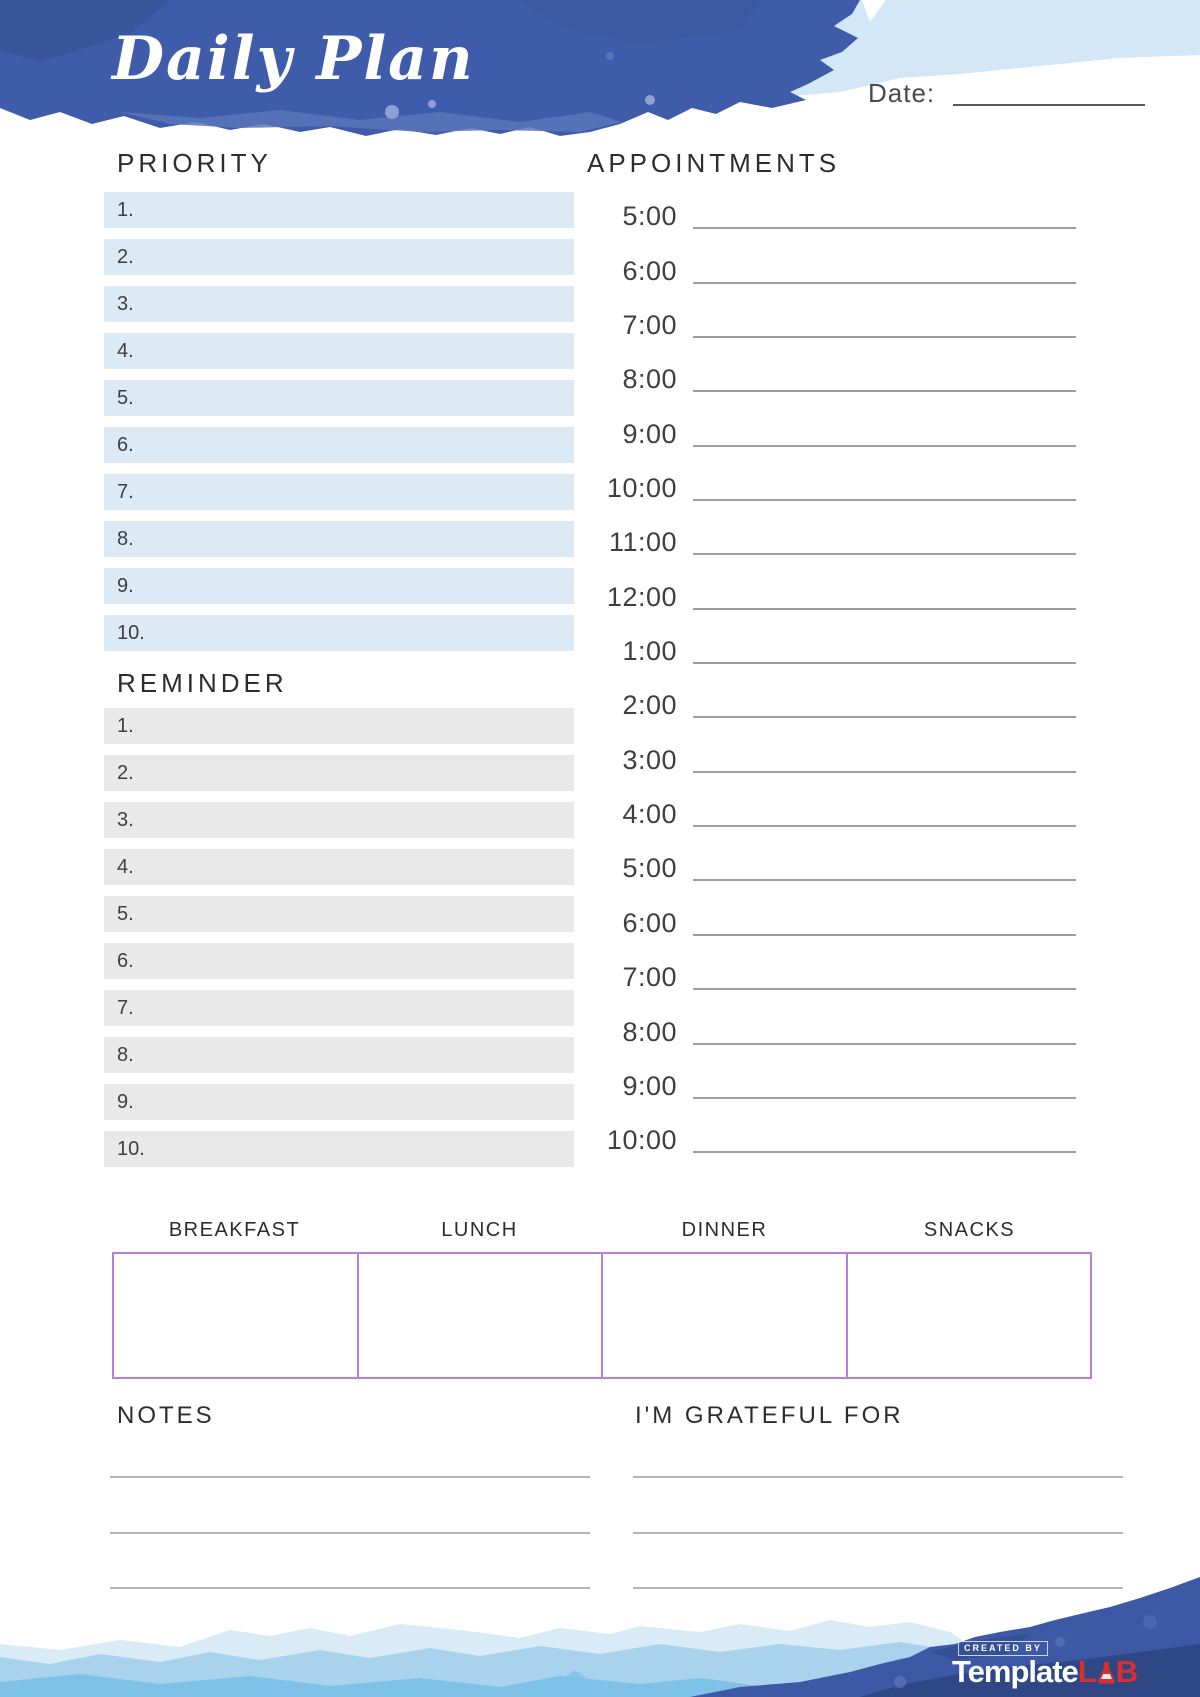 This screenshot has height=1697, width=1200. Describe the element at coordinates (724, 1230) in the screenshot. I see `meal-header-dinner: DINNER` at that location.